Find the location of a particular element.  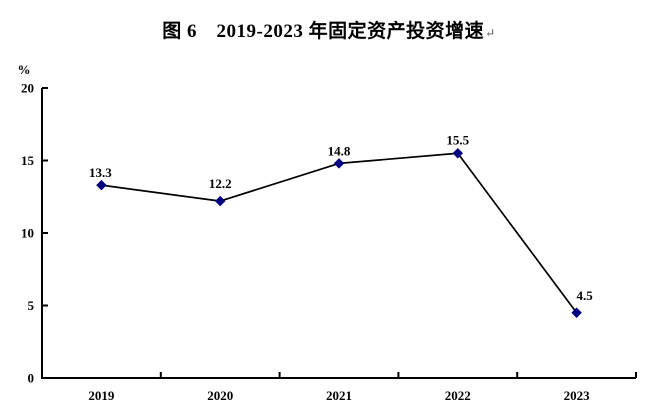

y-axis-tick-label: 10 is located at coordinates (27, 233).